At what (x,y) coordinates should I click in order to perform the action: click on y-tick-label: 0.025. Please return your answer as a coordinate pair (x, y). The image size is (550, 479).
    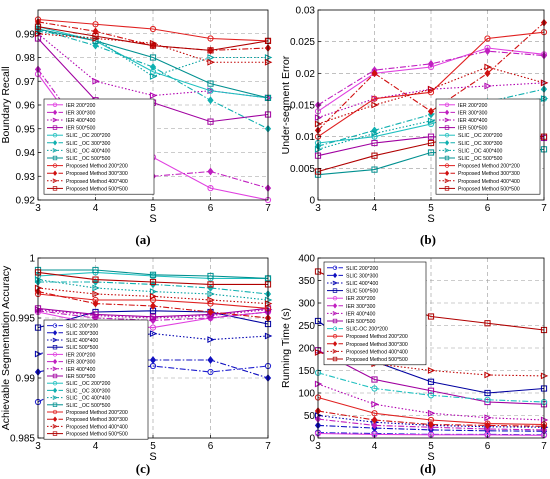
    Looking at the image, I should click on (302, 42).